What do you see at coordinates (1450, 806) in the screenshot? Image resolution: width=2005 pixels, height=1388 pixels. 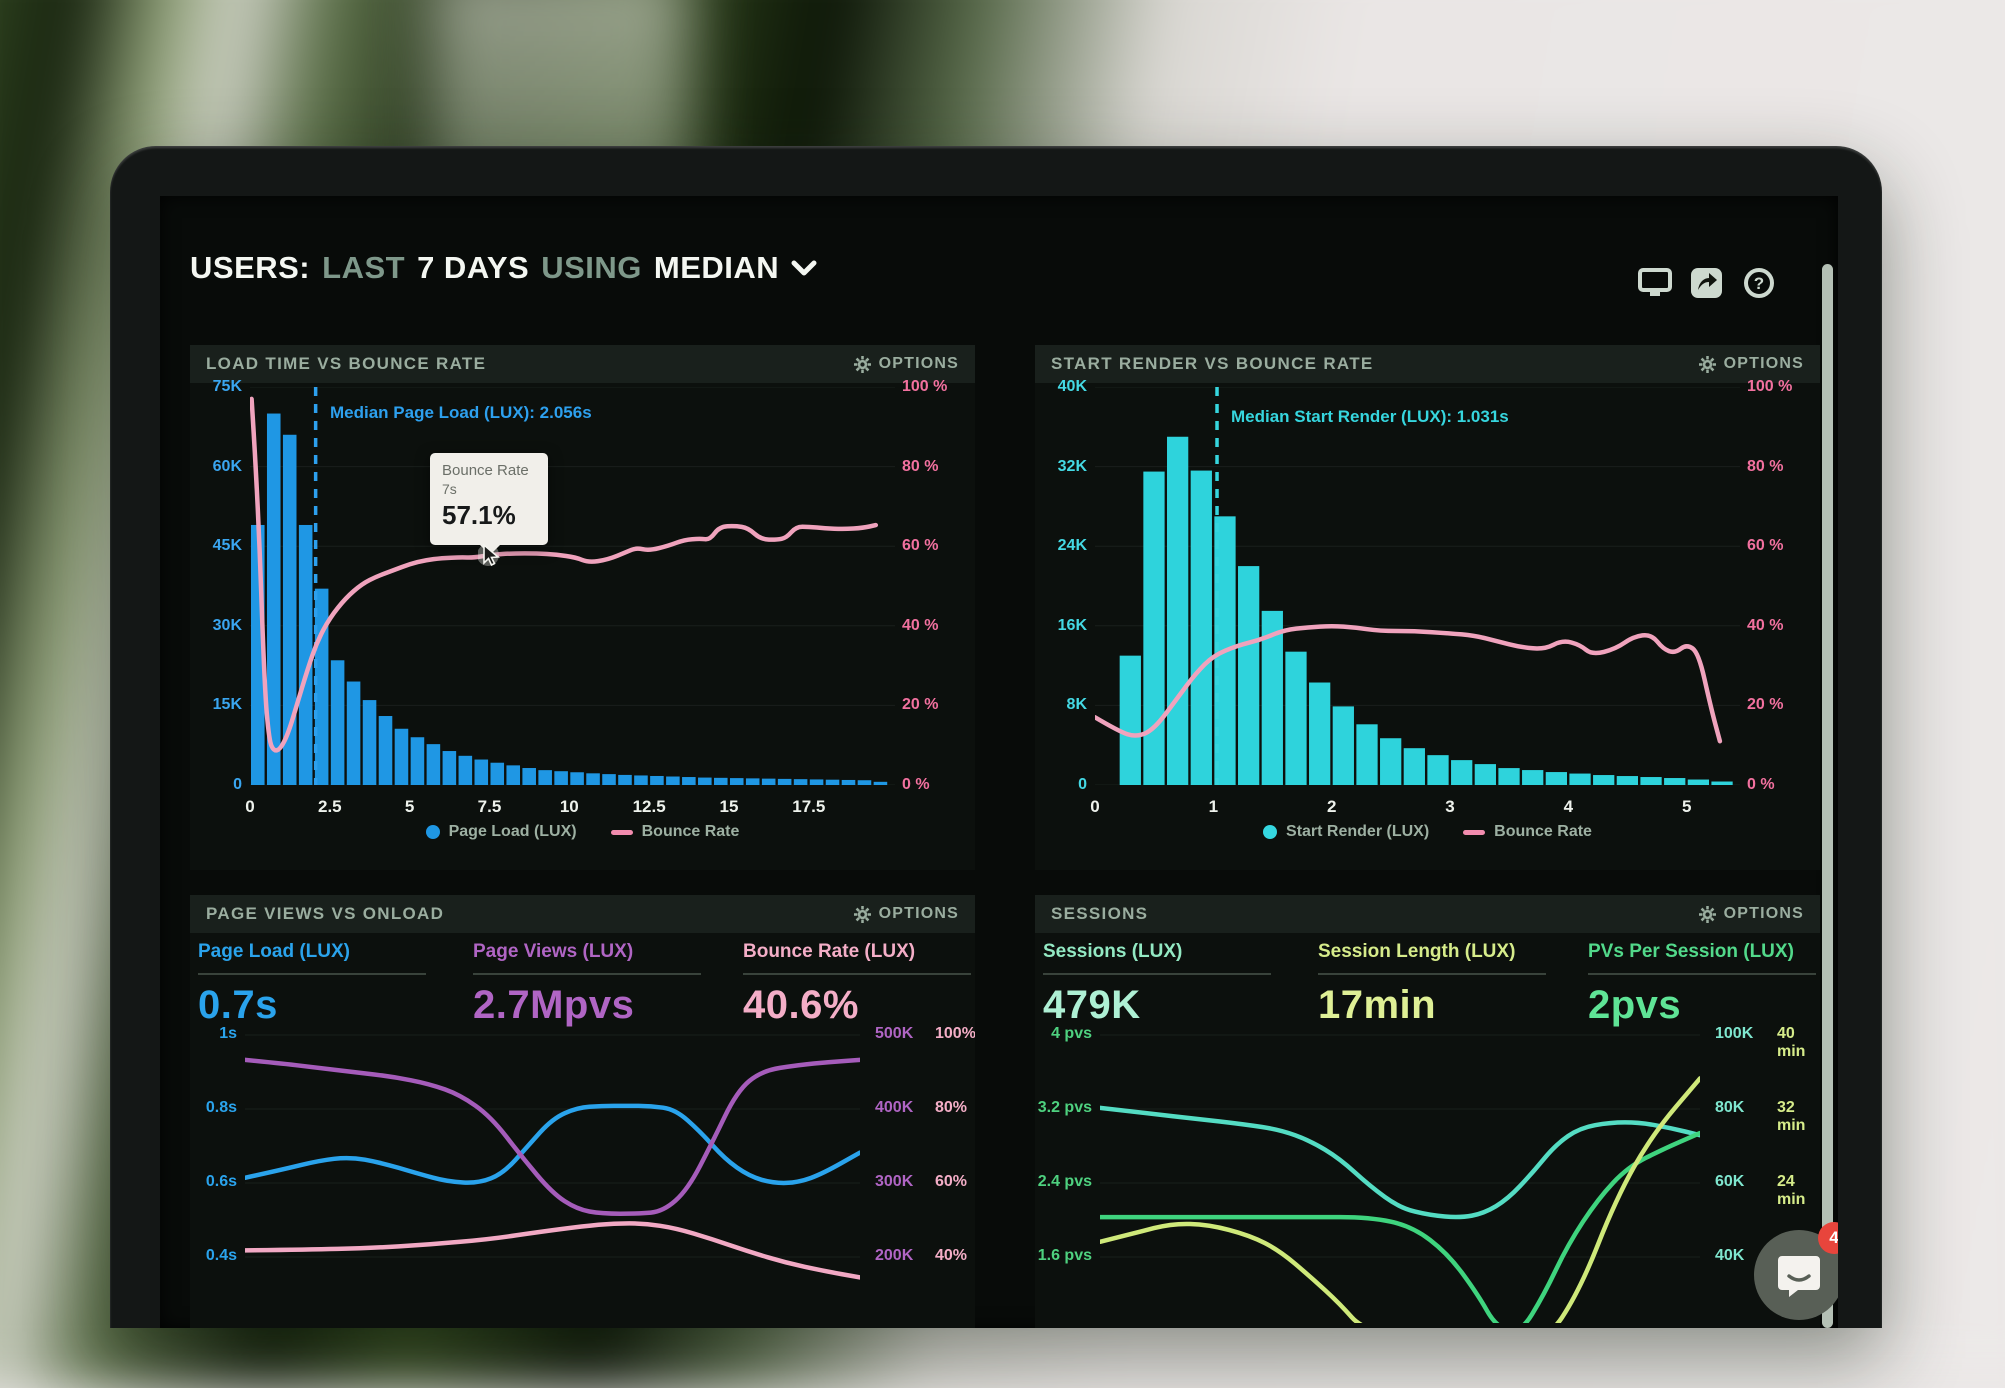 I see `axis-tick: 3` at bounding box center [1450, 806].